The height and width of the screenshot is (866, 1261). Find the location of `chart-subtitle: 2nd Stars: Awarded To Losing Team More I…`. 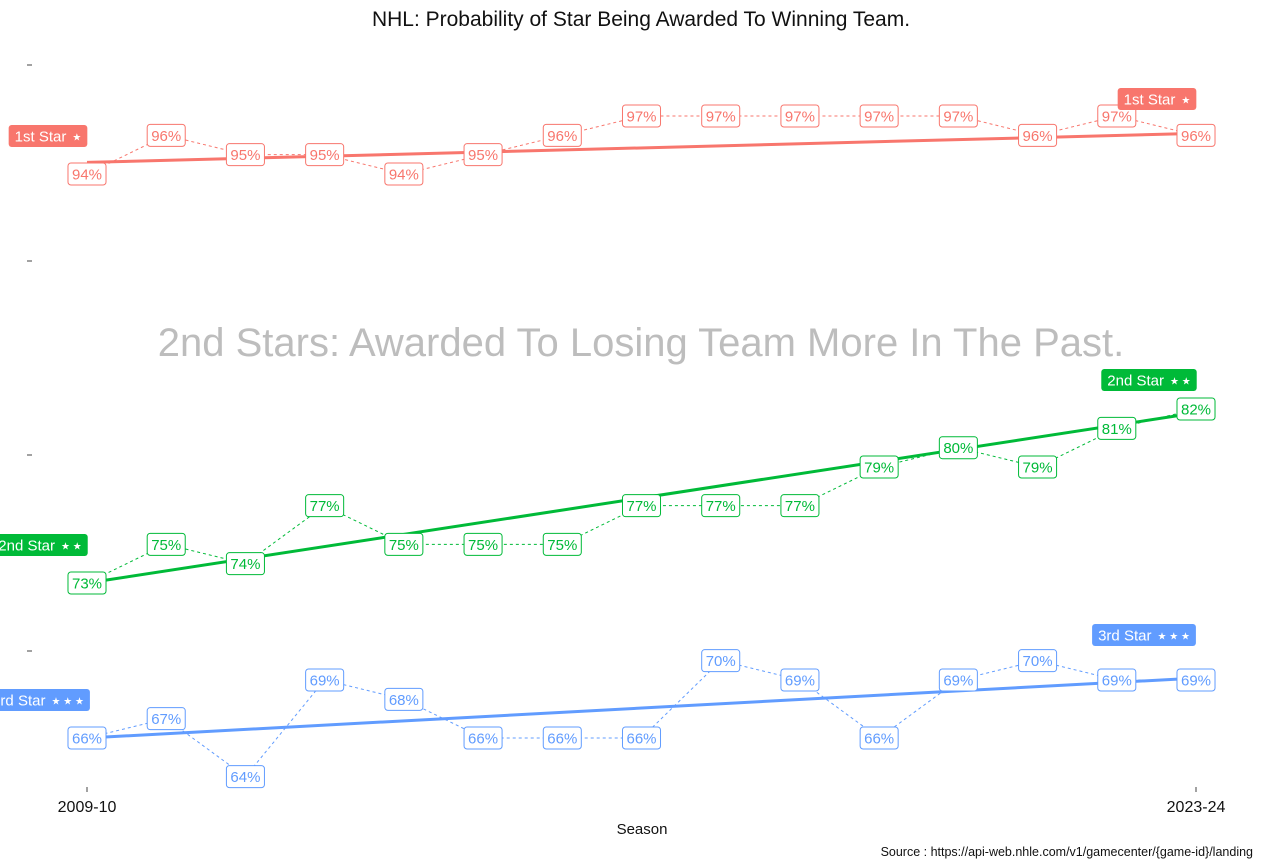

chart-subtitle: 2nd Stars: Awarded To Losing Team More I… is located at coordinates (641, 343).